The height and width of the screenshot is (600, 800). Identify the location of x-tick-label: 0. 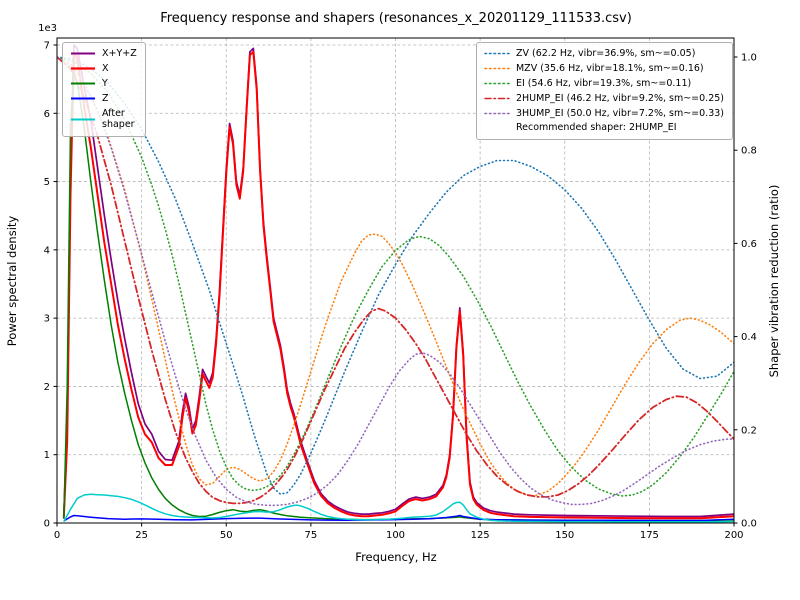
(57, 535).